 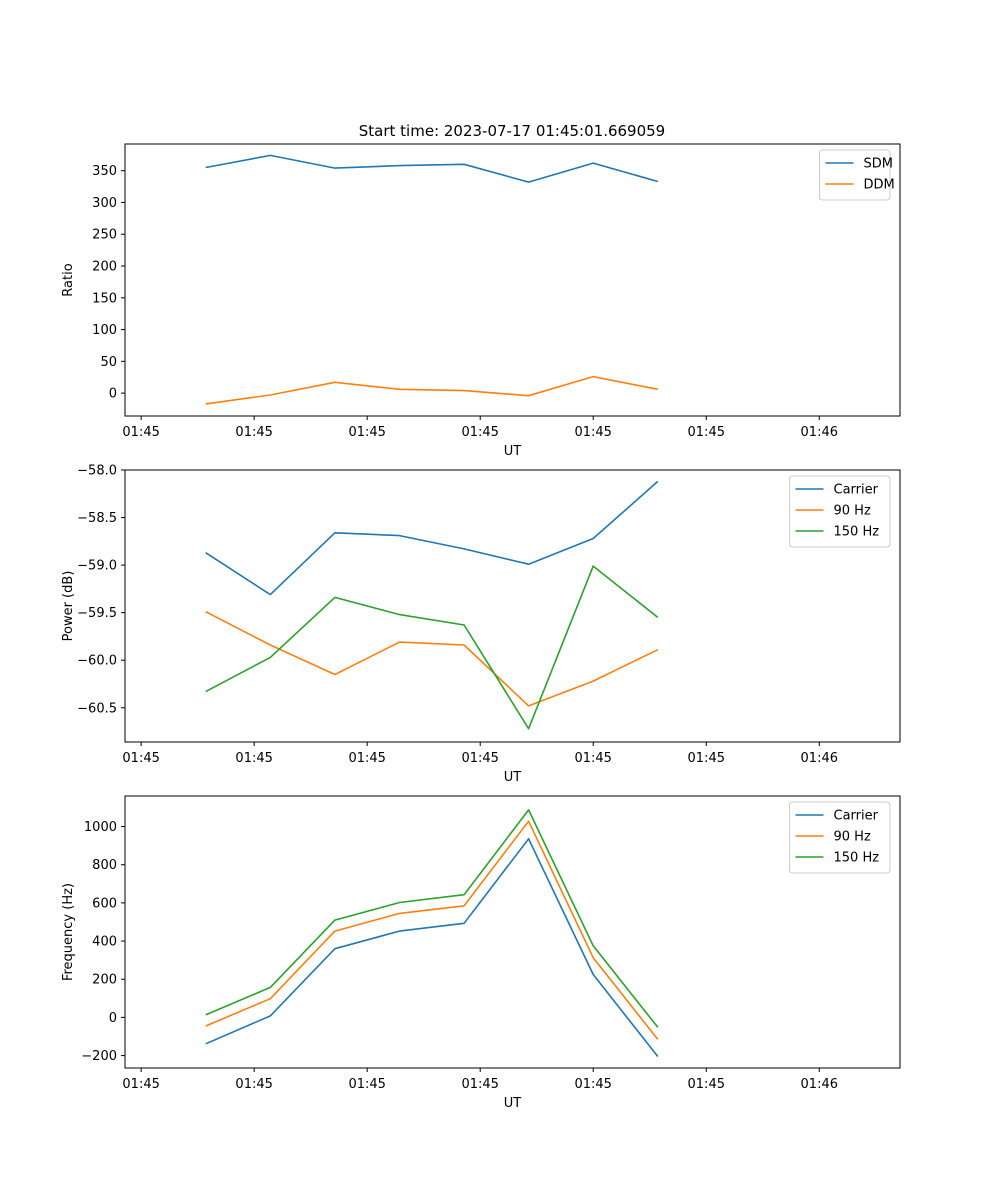 I want to click on y-axis-label: Ratio, so click(x=68, y=279).